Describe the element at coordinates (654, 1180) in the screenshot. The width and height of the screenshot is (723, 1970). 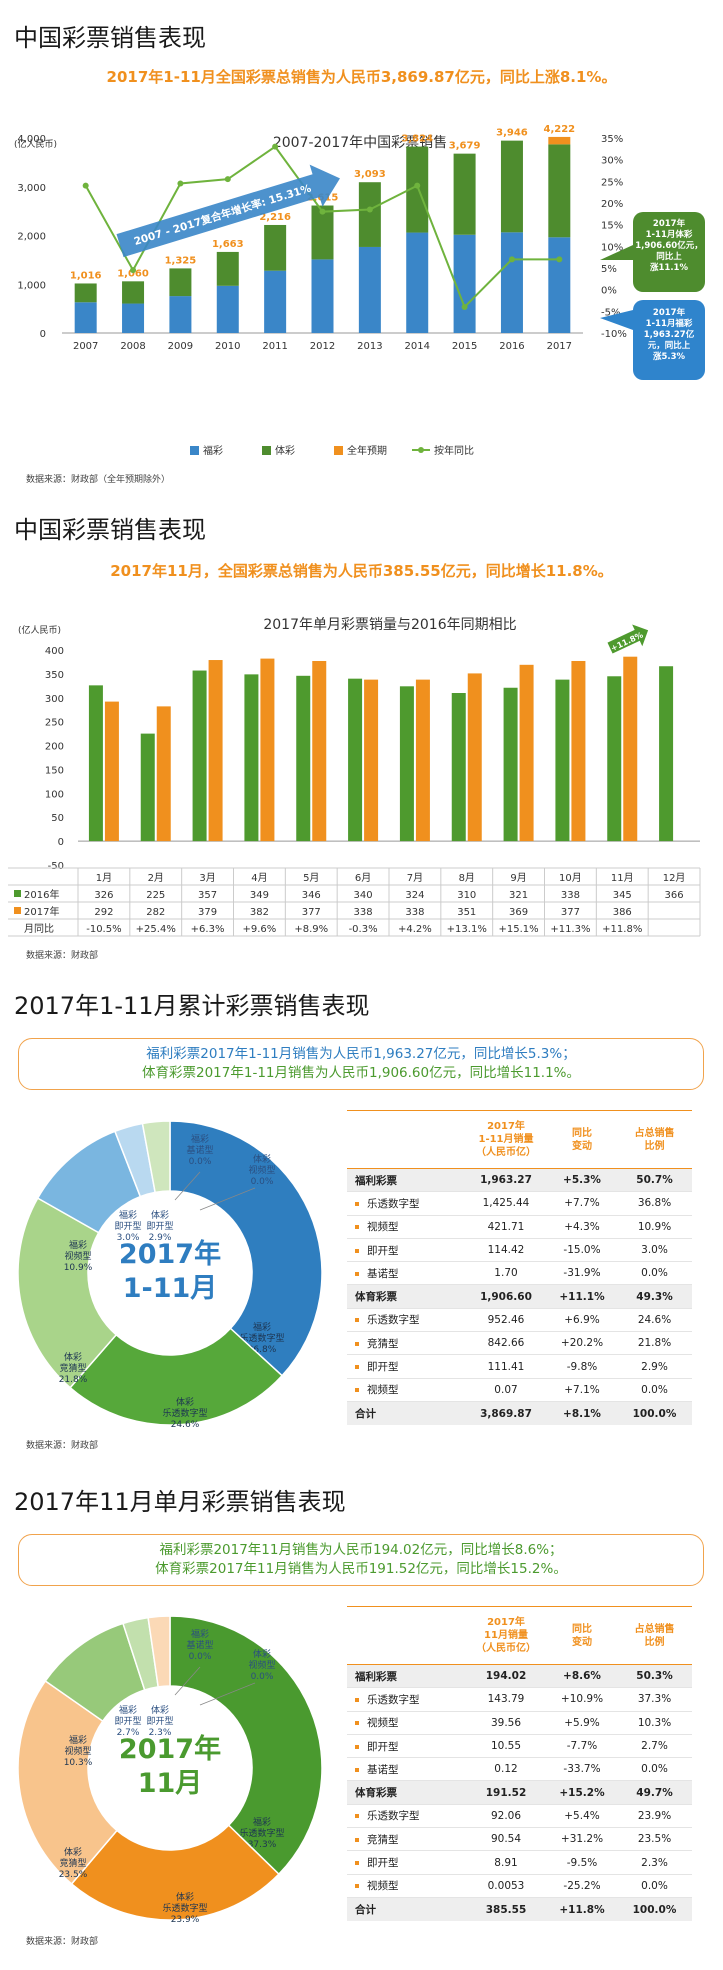
I see `table-ytd-row-share: 50.7%` at that location.